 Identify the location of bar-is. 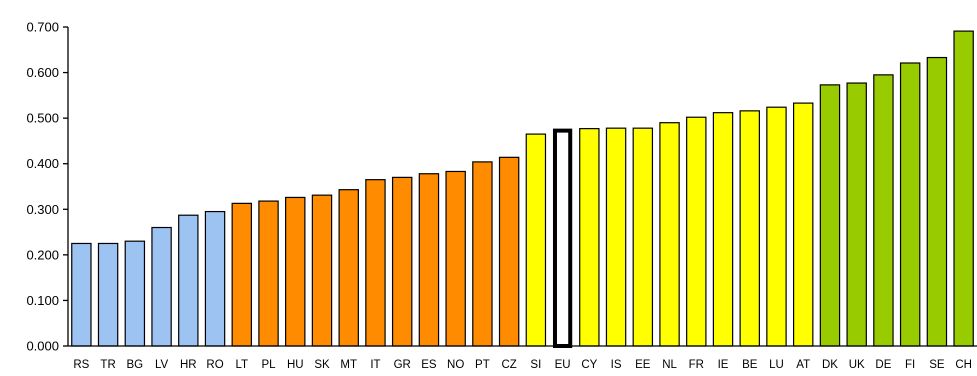
(616, 237).